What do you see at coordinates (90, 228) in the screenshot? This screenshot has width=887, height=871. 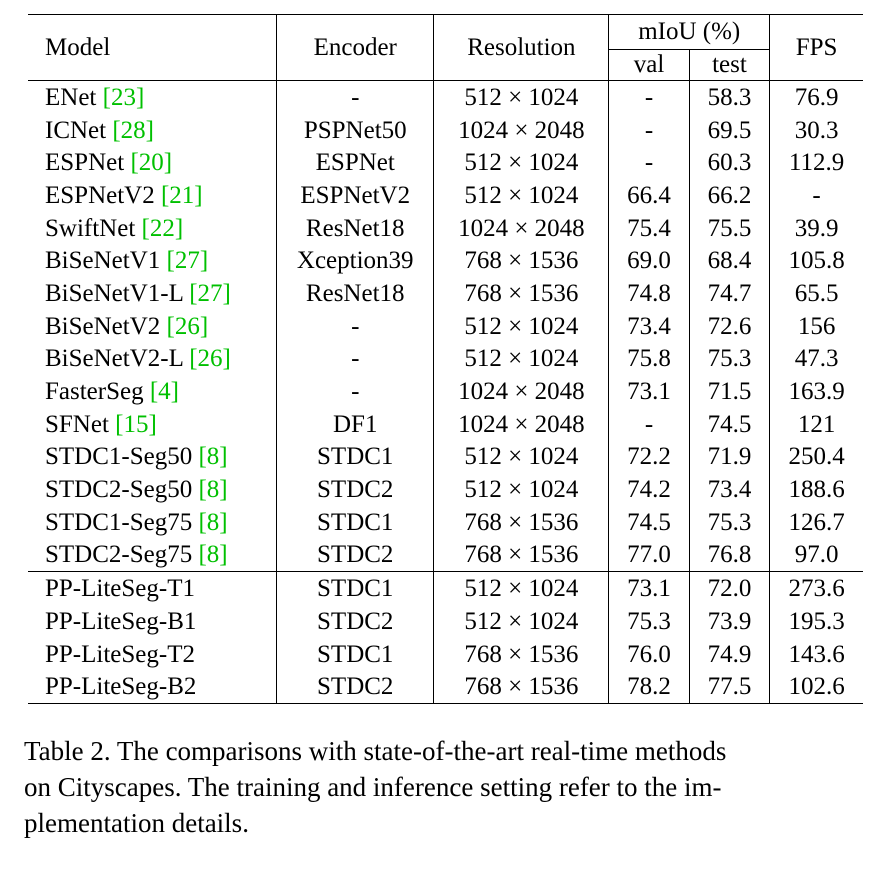 I see `model-name: SwiftNet` at bounding box center [90, 228].